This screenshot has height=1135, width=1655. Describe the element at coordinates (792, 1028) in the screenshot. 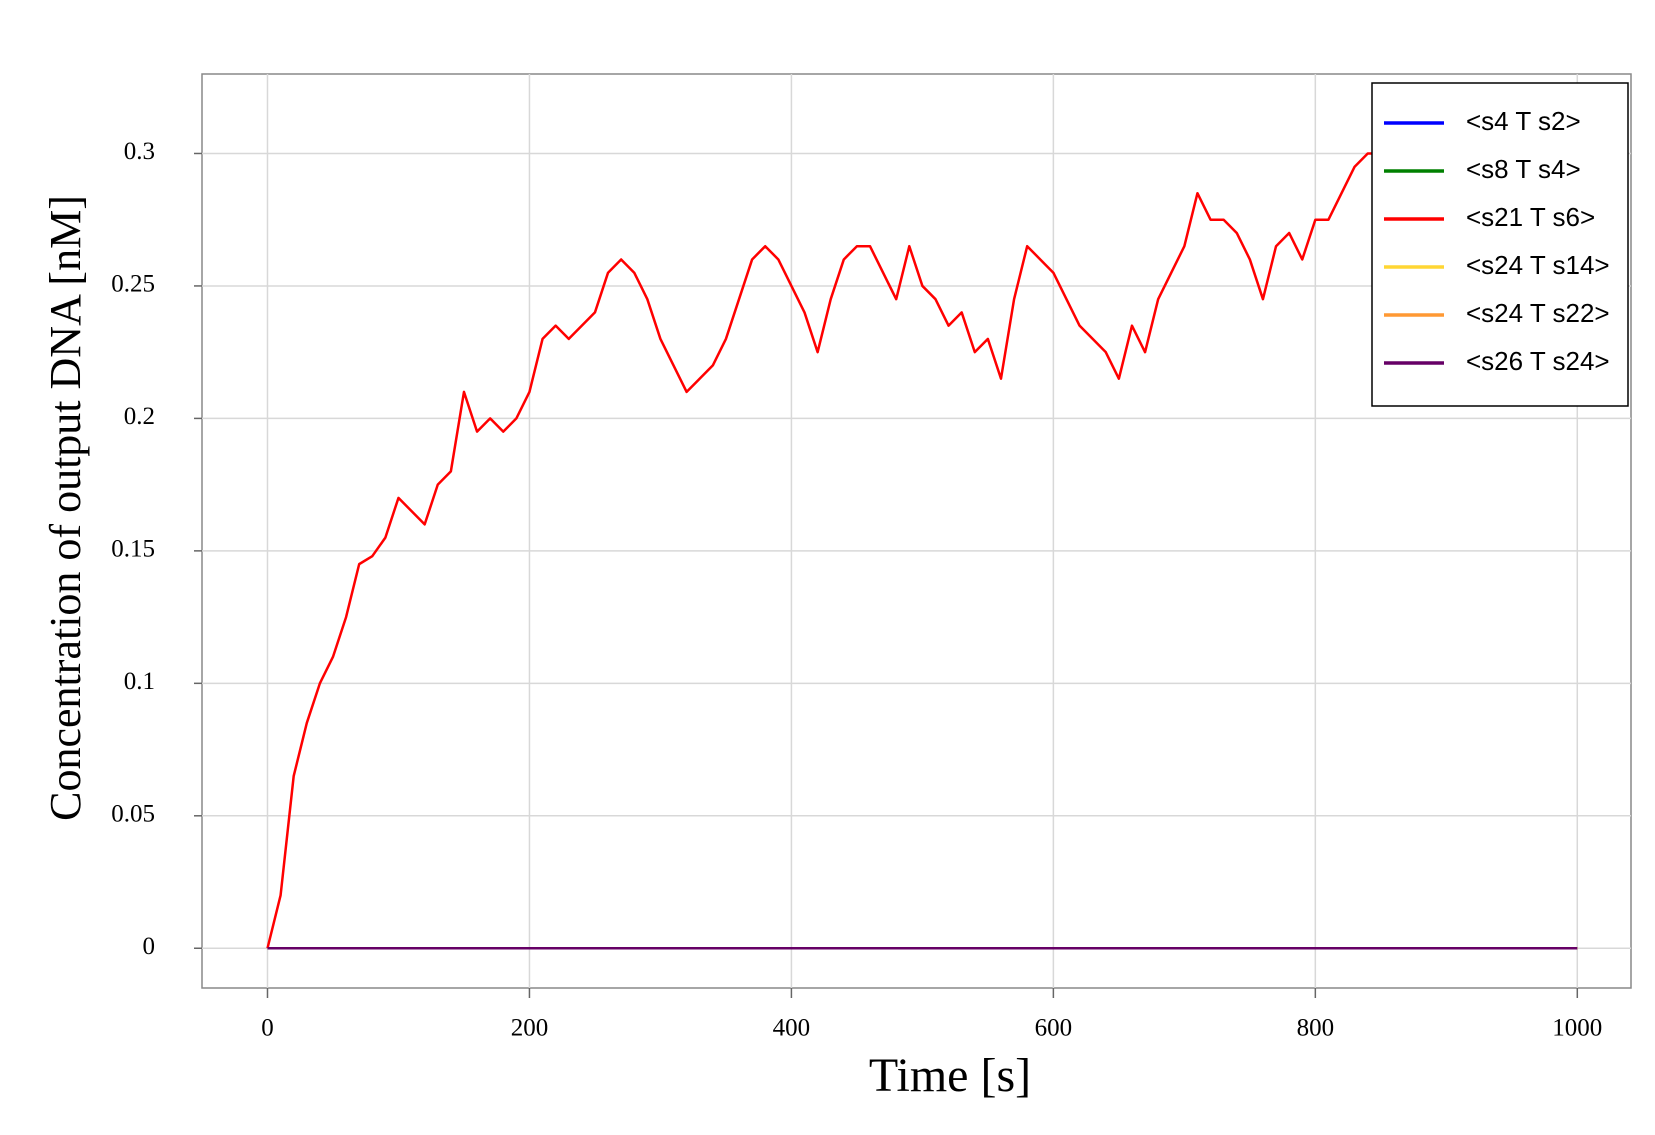

I see `x-tick-label: 400` at that location.